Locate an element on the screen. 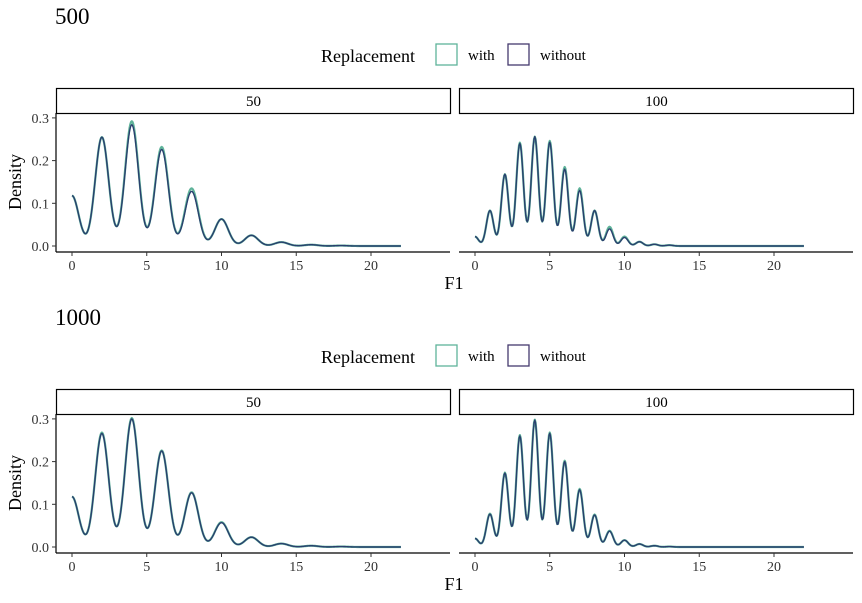 This screenshot has height=603, width=862. chart-title: 500 is located at coordinates (72, 16).